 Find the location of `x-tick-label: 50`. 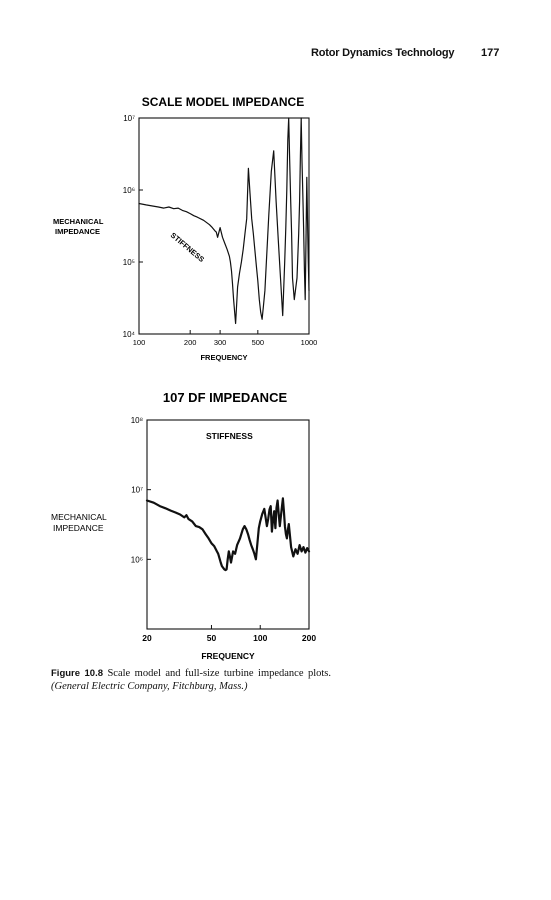

x-tick-label: 50 is located at coordinates (212, 638).